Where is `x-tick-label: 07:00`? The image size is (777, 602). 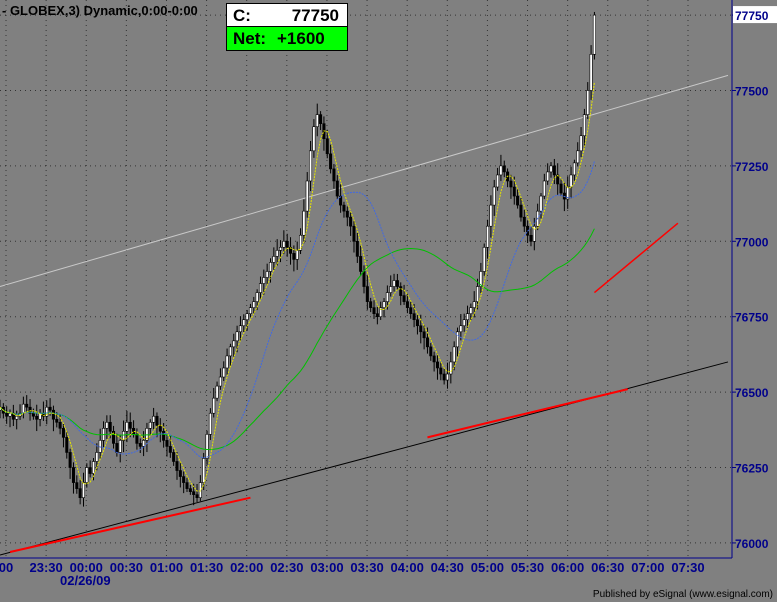 x-tick-label: 07:00 is located at coordinates (647, 567).